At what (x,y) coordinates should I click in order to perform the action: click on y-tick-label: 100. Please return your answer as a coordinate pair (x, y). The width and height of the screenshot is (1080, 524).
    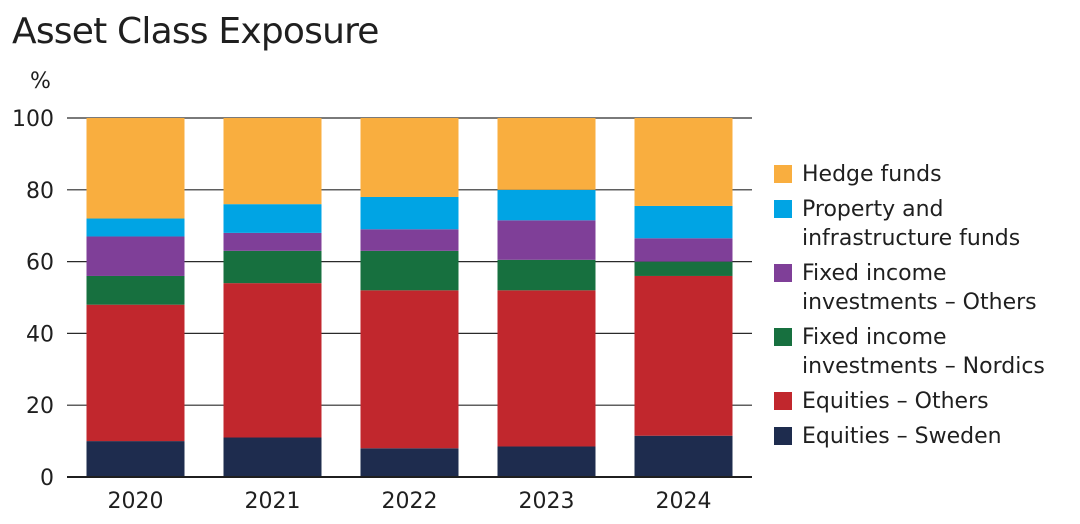
    Looking at the image, I should click on (33, 119).